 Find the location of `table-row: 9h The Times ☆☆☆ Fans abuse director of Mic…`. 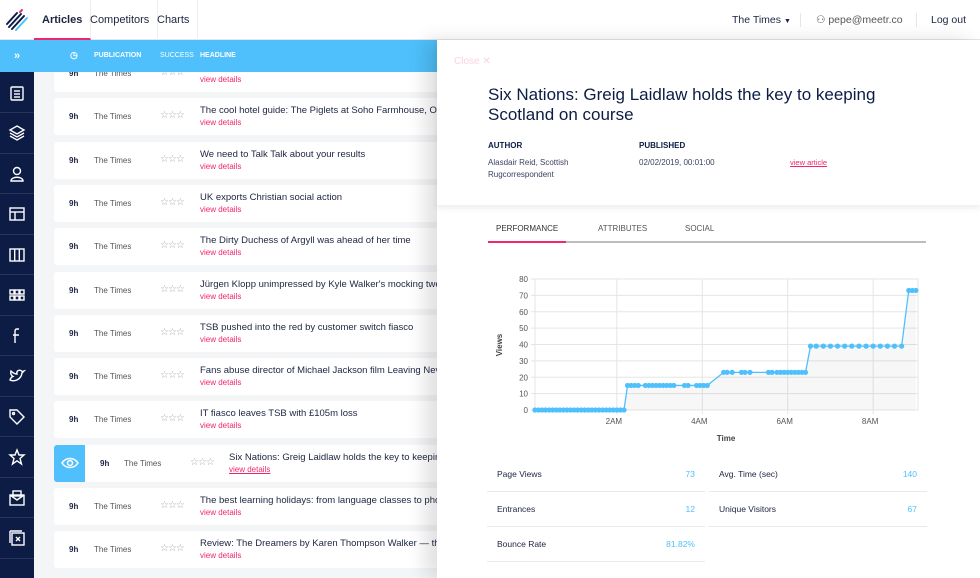

table-row: 9h The Times ☆☆☆ Fans abuse director of Mic… is located at coordinates (254, 377).